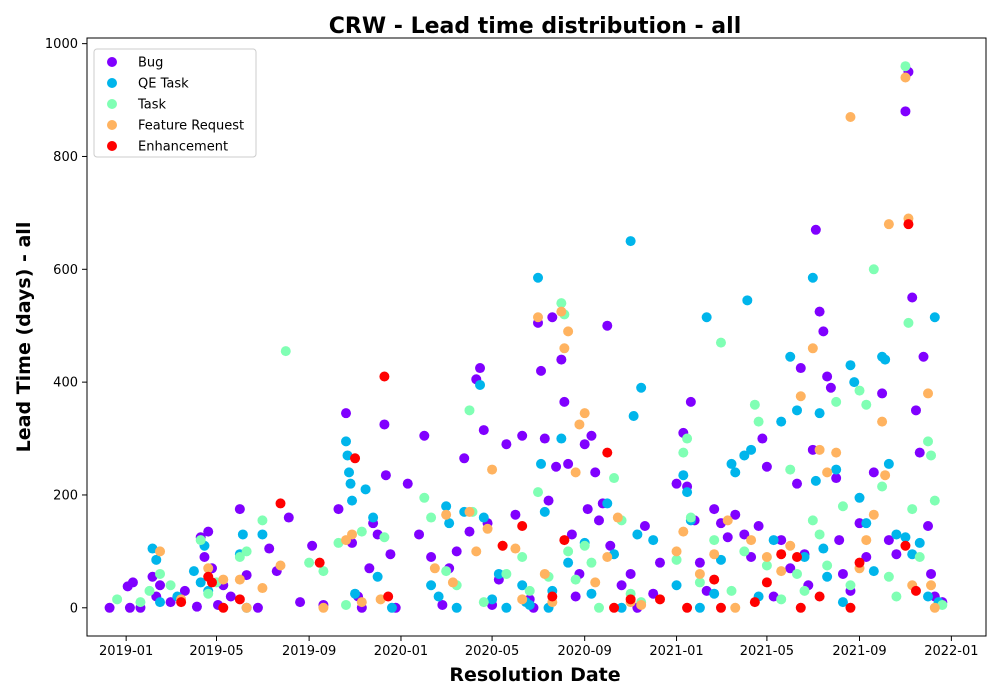 Image resolution: width=1000 pixels, height=700 pixels. I want to click on x-tick-label: 2021-05, so click(767, 651).